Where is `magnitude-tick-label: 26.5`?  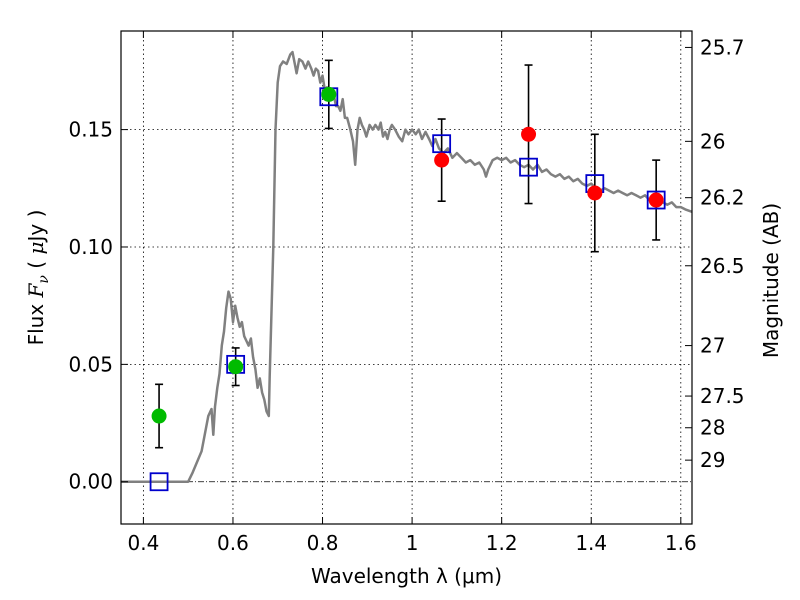
magnitude-tick-label: 26.5 is located at coordinates (722, 266).